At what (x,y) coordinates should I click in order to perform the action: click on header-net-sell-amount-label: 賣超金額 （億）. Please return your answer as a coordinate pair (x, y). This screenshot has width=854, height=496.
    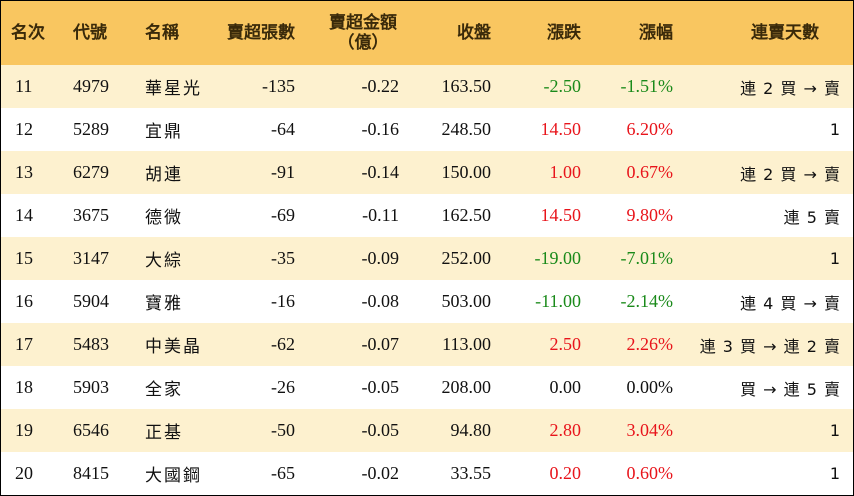
    Looking at the image, I should click on (363, 33).